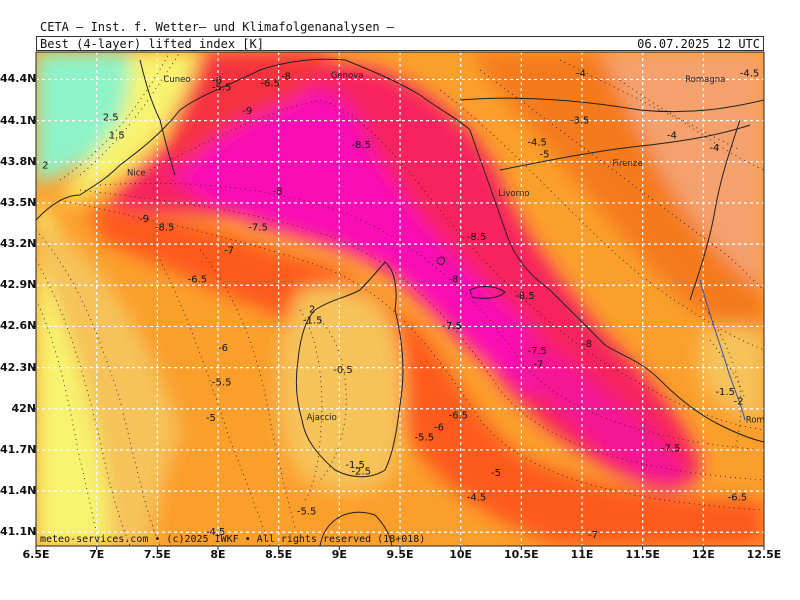 This screenshot has width=800, height=600. Describe the element at coordinates (627, 164) in the screenshot. I see `city-label: Firenze` at that location.